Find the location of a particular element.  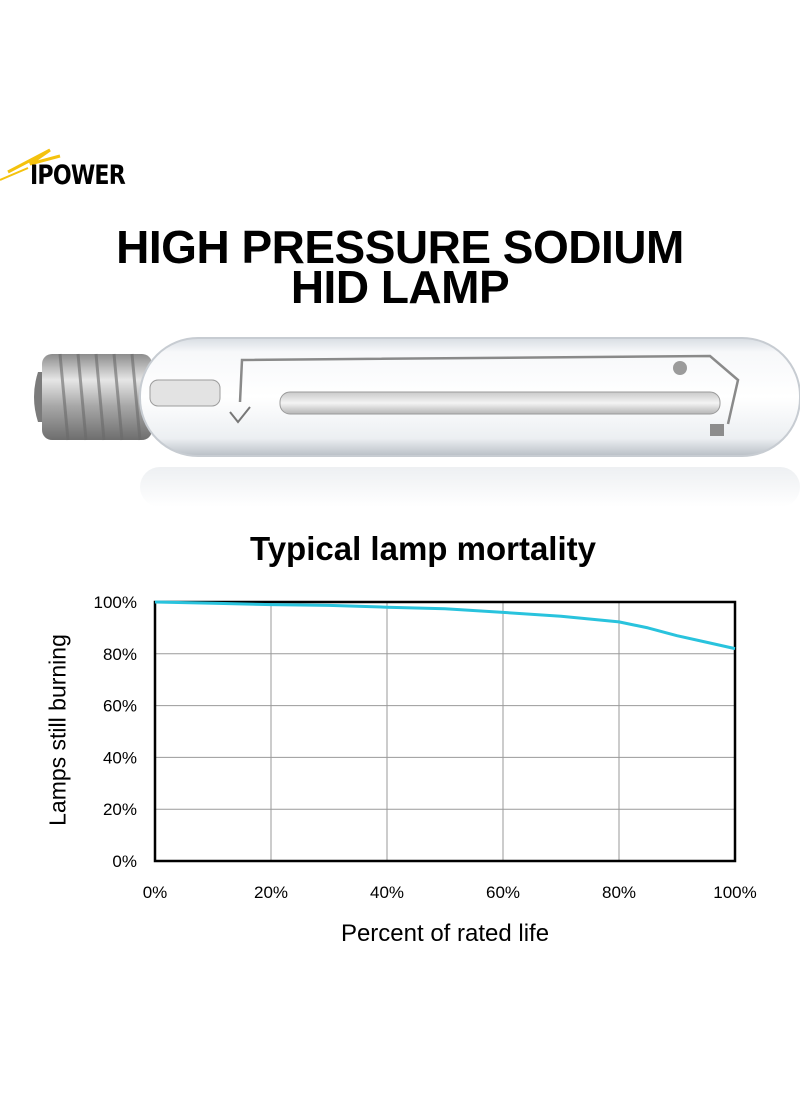

headline-line-2: HID LAMP is located at coordinates (400, 287).